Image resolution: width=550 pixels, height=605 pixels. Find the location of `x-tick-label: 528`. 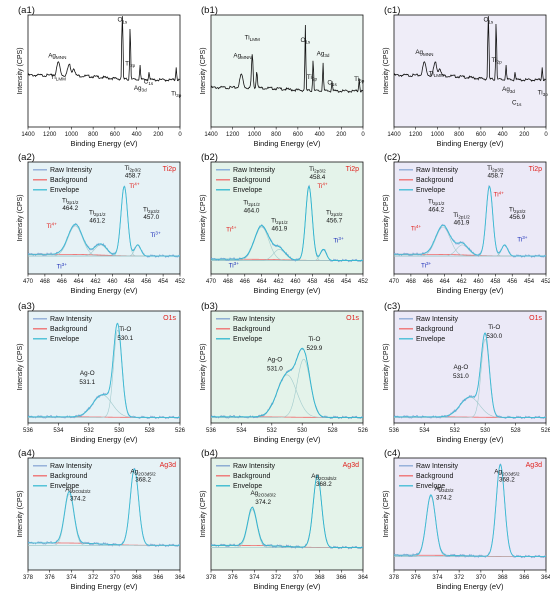

x-tick-label: 528 is located at coordinates (333, 431).